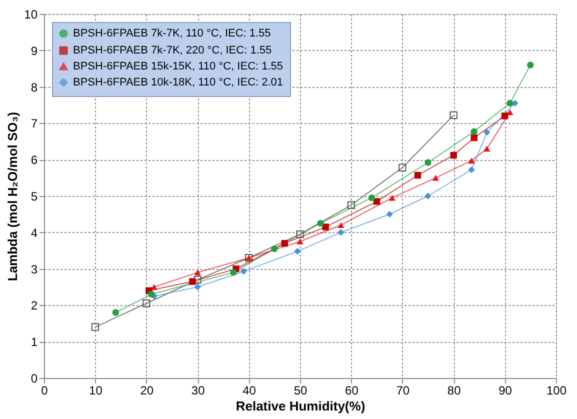 The height and width of the screenshot is (419, 577). I want to click on y-tick-label: 0, so click(34, 379).